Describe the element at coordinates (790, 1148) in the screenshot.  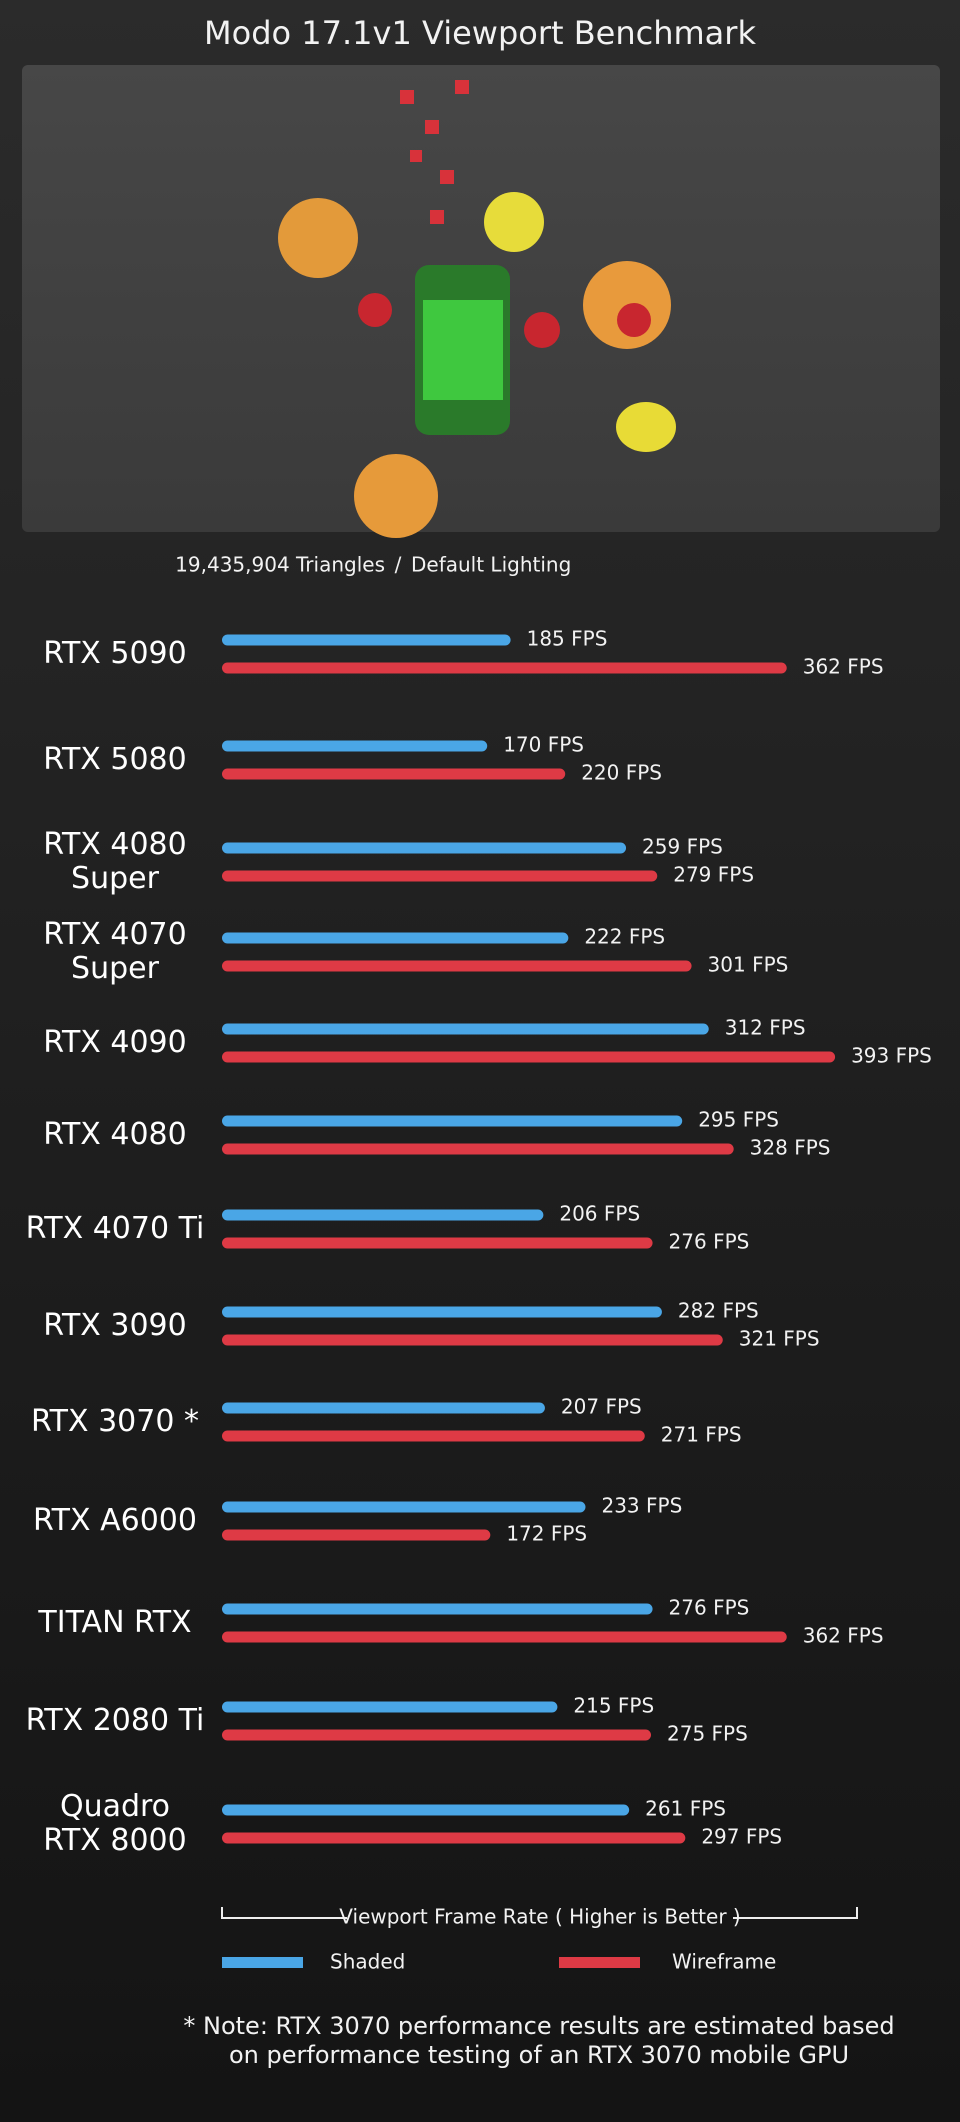
I see `value-label: 328 FPS` at that location.